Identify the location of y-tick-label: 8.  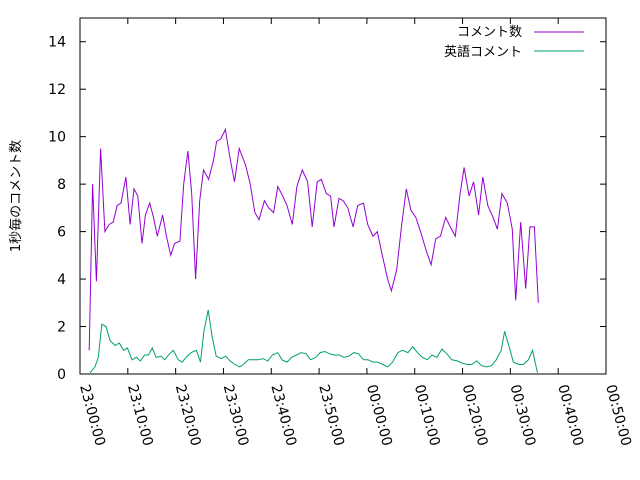
(61, 185).